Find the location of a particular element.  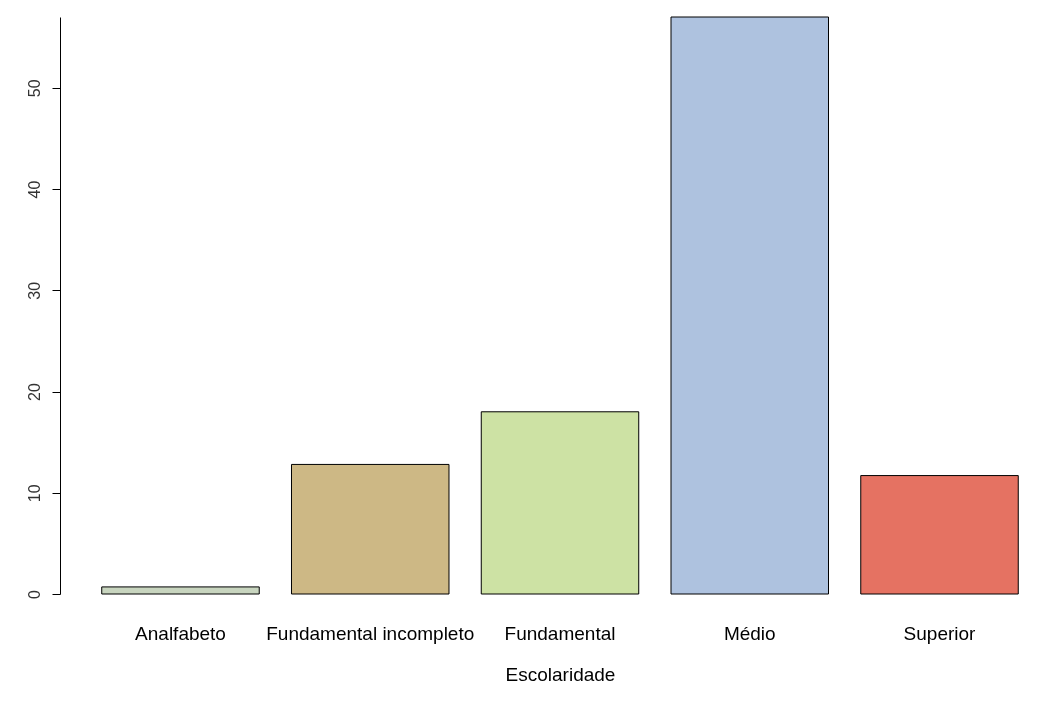

y-tick-label: 50 is located at coordinates (34, 88).